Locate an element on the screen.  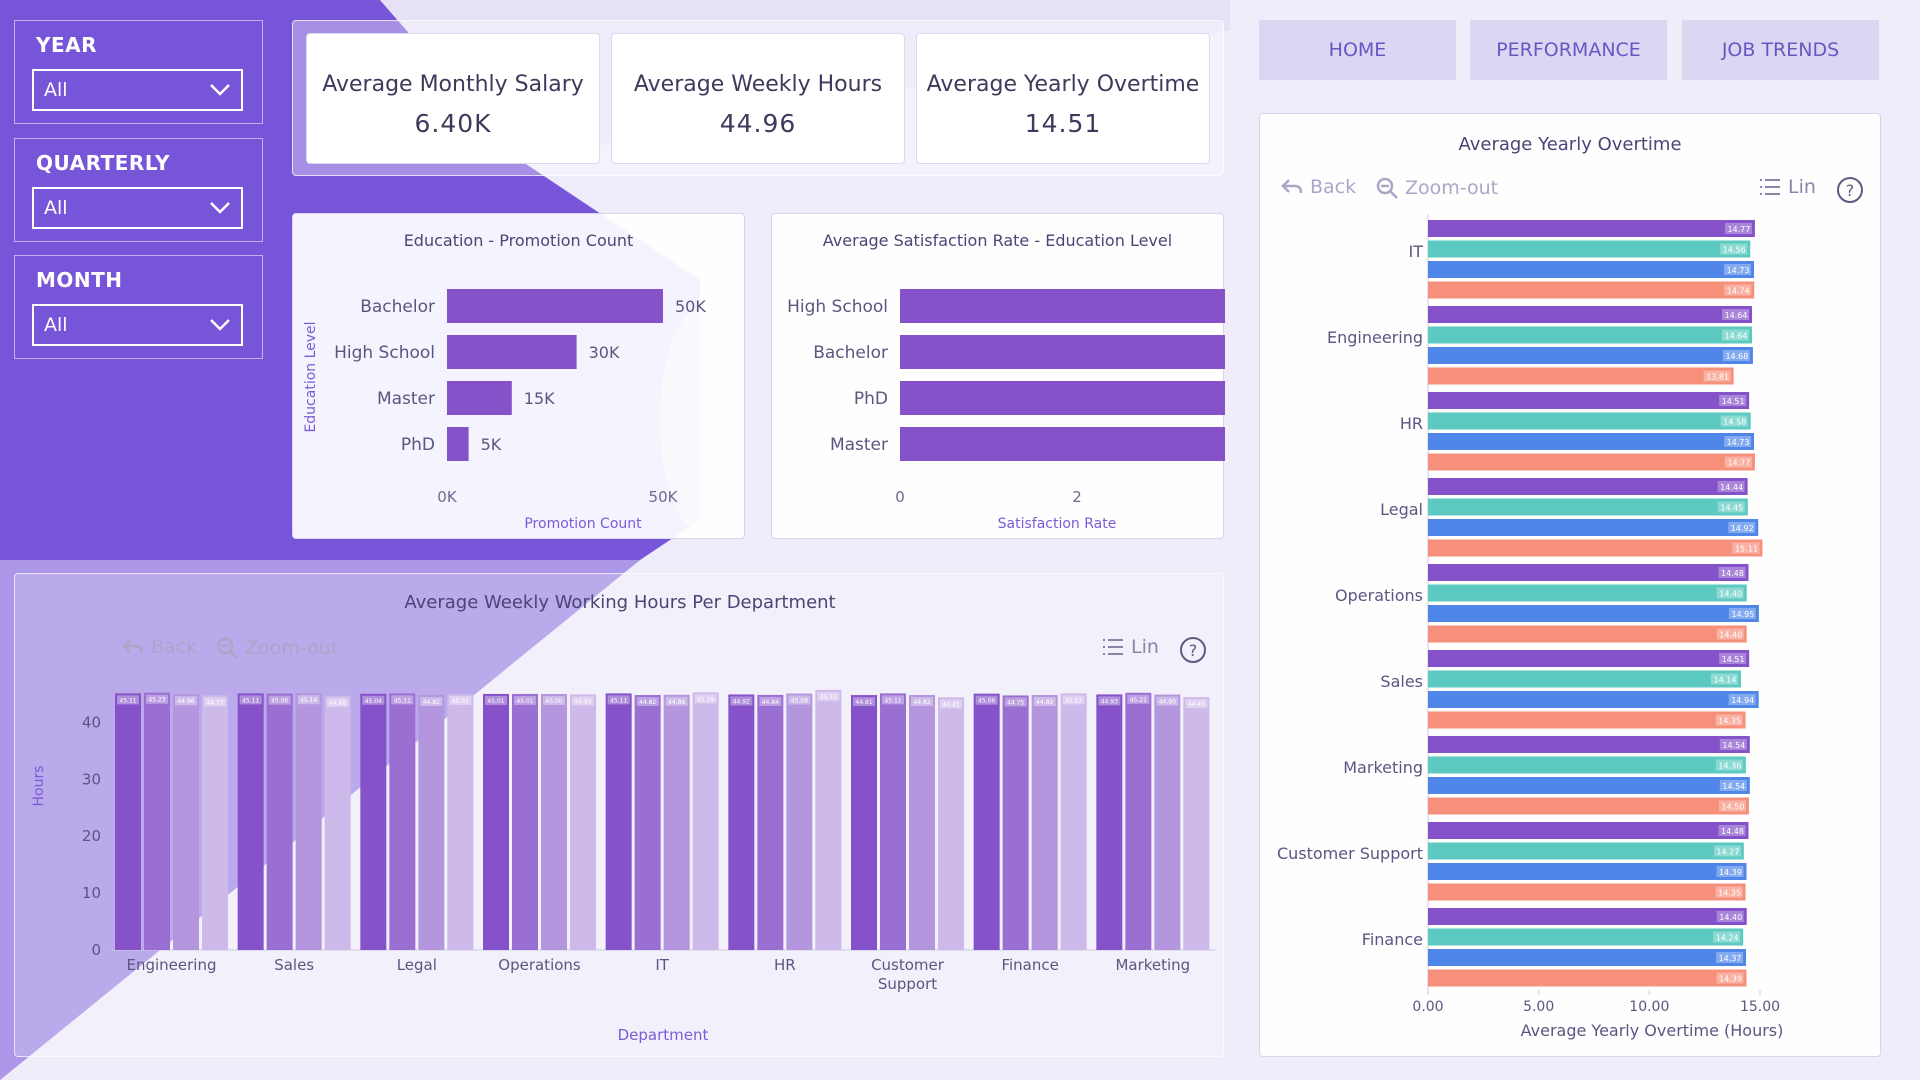
data-label: 30K is located at coordinates (604, 352).